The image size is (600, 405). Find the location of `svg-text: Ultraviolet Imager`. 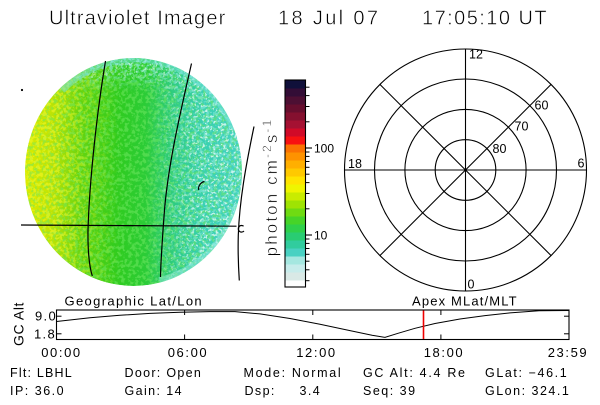

svg-text: Ultraviolet Imager is located at coordinates (137, 19).